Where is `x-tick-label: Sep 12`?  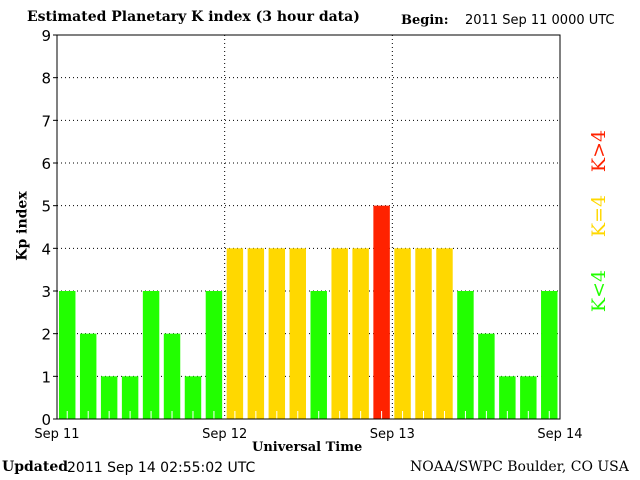 x-tick-label: Sep 12 is located at coordinates (224, 434).